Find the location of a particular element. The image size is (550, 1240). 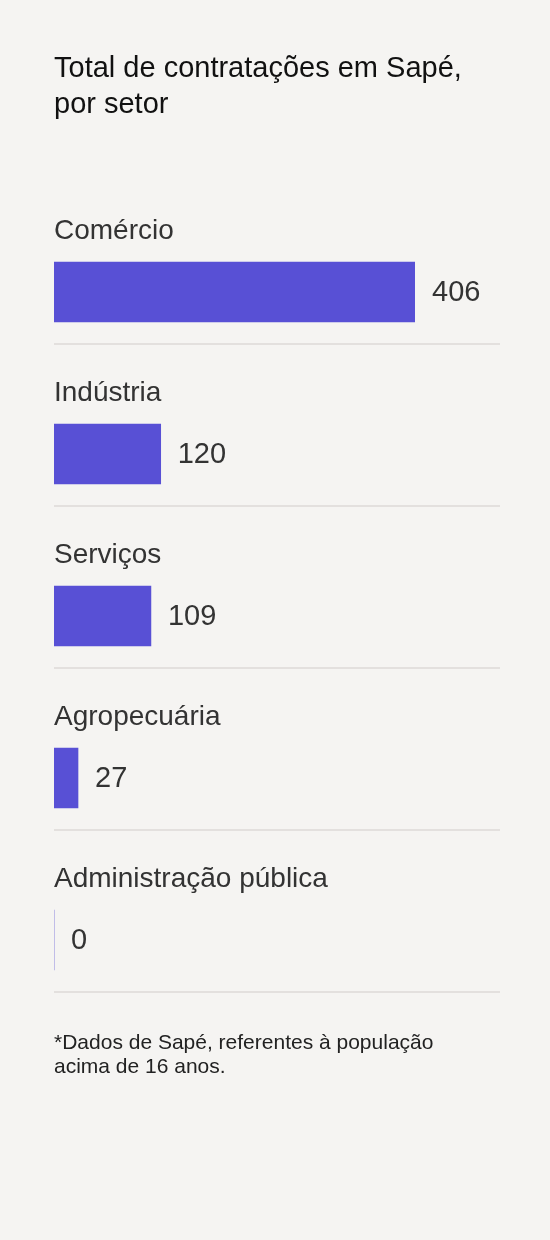

data-label: 27 is located at coordinates (111, 777).